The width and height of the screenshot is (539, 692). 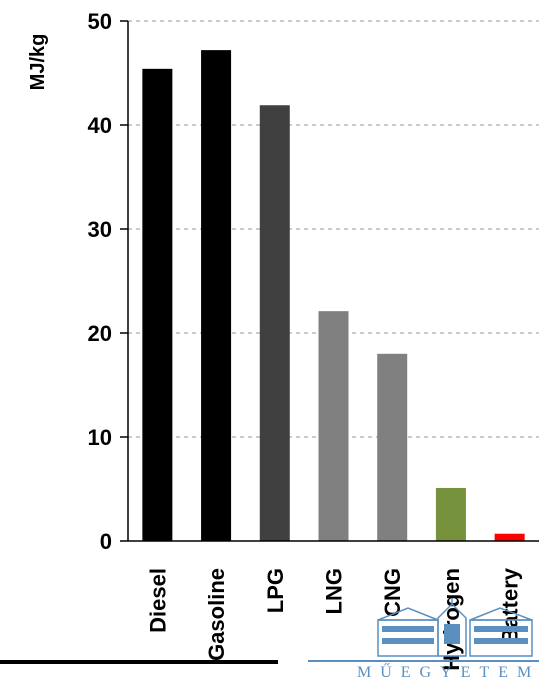 I want to click on y-tick-labels: 0 10 20 30 40 50, so click(x=108, y=281).